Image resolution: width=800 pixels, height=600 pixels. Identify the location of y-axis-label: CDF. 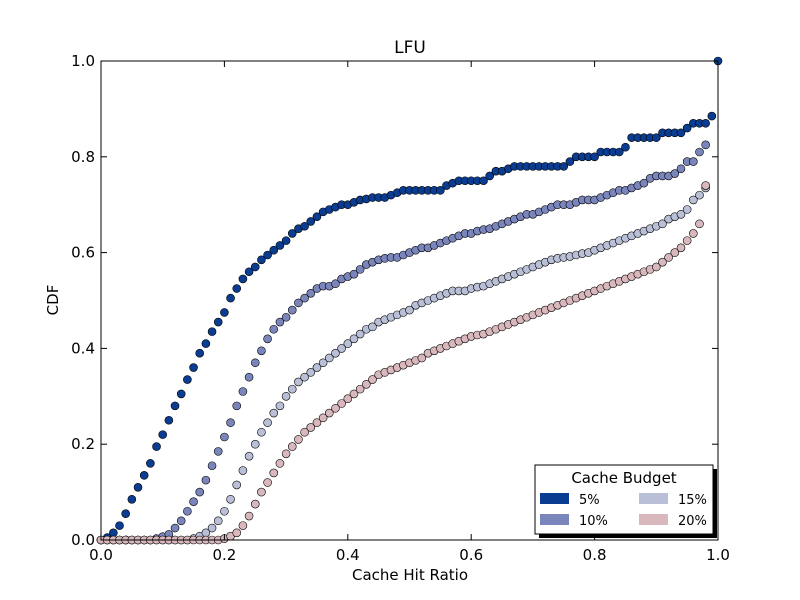
(53, 300).